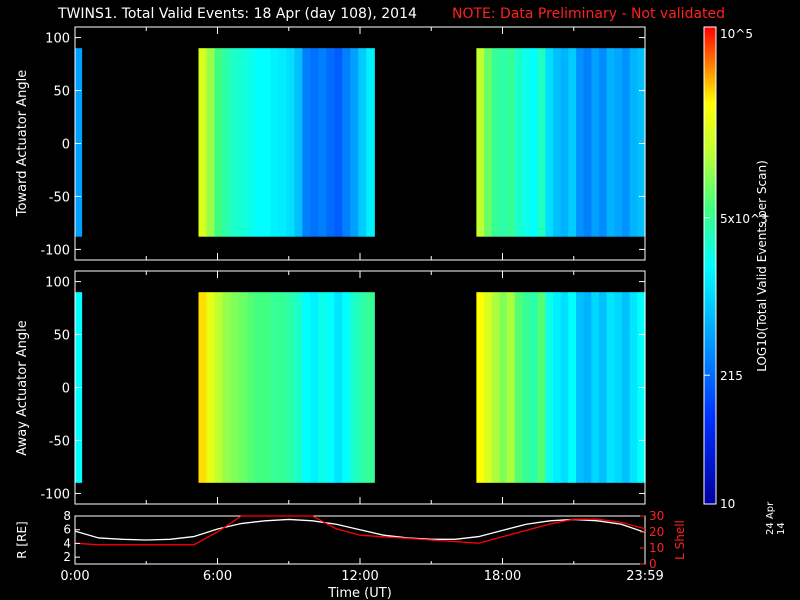  I want to click on r-tick-label: 4, so click(67, 543).